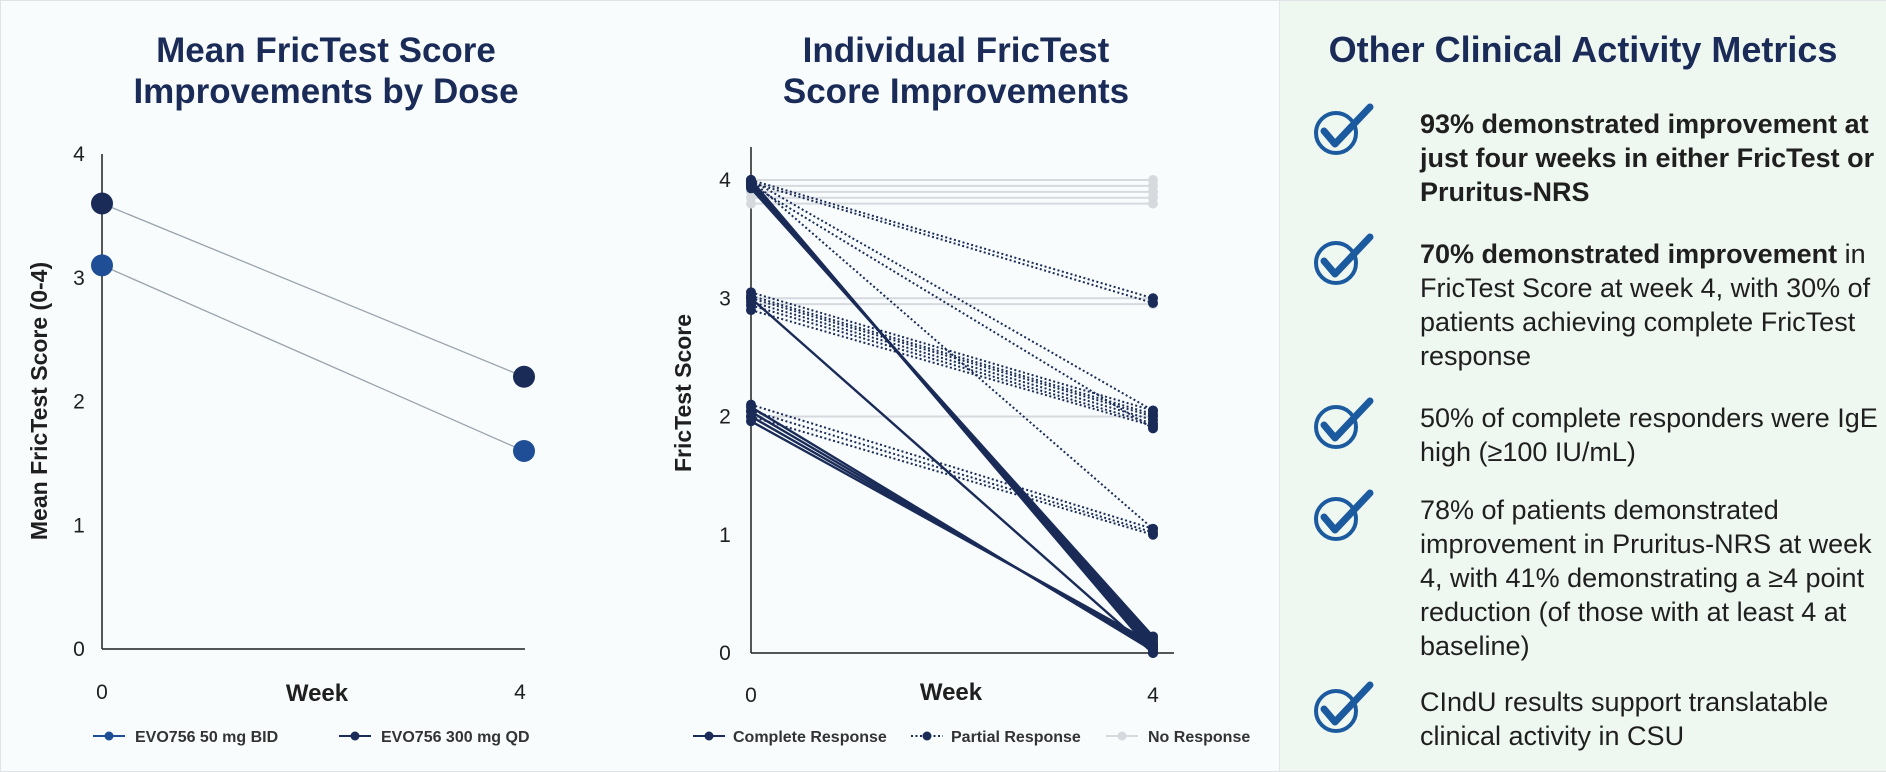  I want to click on chart1-point-300mg-week4, so click(524, 376).